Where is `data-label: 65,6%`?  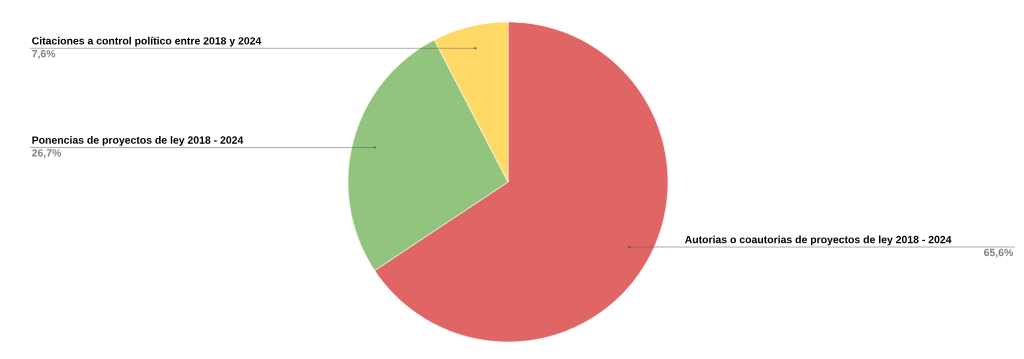 data-label: 65,6% is located at coordinates (999, 253).